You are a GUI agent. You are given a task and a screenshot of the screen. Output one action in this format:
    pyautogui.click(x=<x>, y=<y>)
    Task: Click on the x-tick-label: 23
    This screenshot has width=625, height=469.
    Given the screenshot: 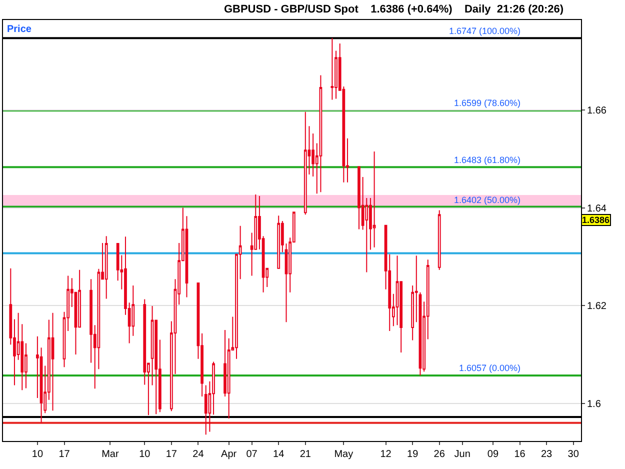 What is the action you would take?
    pyautogui.click(x=546, y=454)
    